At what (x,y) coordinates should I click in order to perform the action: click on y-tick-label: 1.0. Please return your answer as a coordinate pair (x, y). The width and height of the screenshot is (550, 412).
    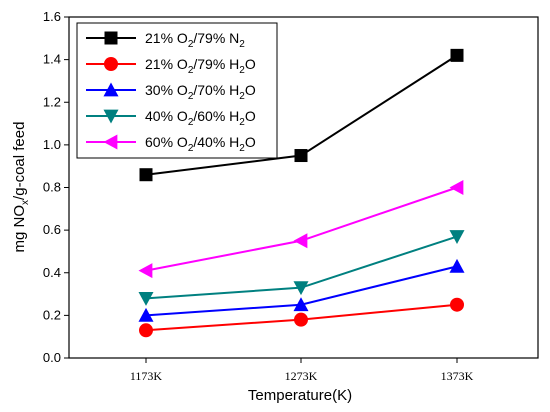
    Looking at the image, I should click on (52, 144).